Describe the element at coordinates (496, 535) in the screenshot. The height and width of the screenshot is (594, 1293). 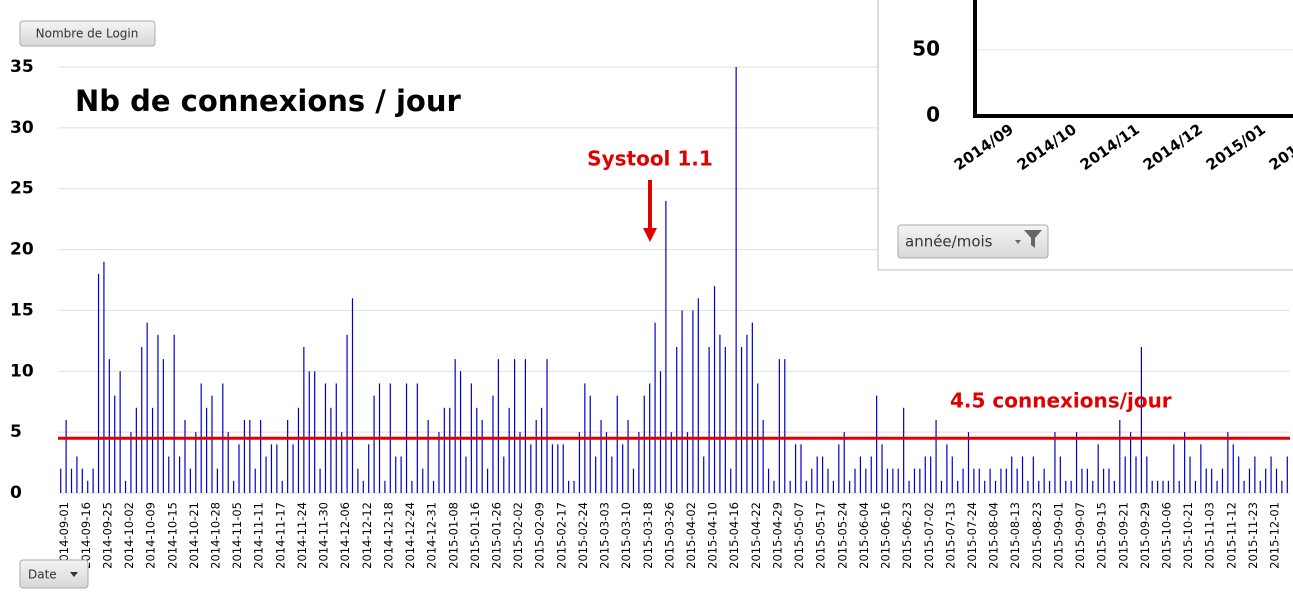
I see `x-tick-label: 2015-01-26` at that location.